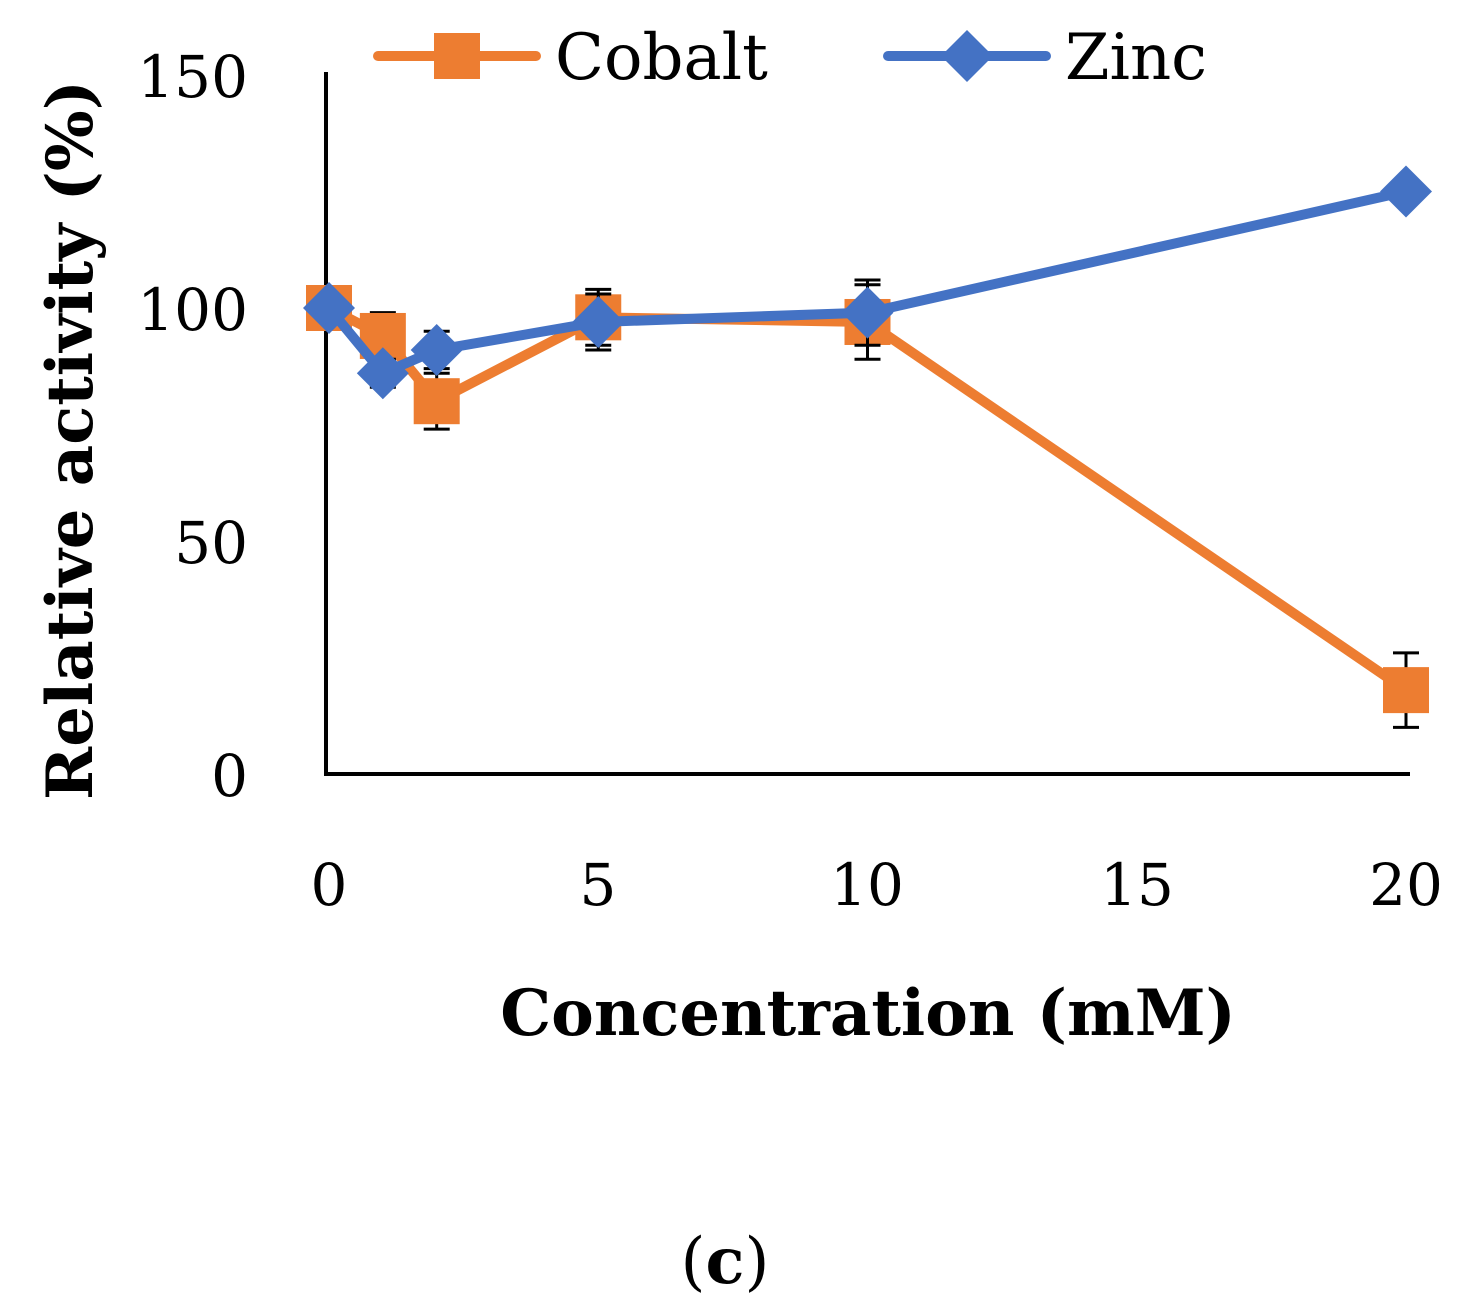 The image size is (1472, 1314). I want to click on y-tick-label-150: 150, so click(192, 77).